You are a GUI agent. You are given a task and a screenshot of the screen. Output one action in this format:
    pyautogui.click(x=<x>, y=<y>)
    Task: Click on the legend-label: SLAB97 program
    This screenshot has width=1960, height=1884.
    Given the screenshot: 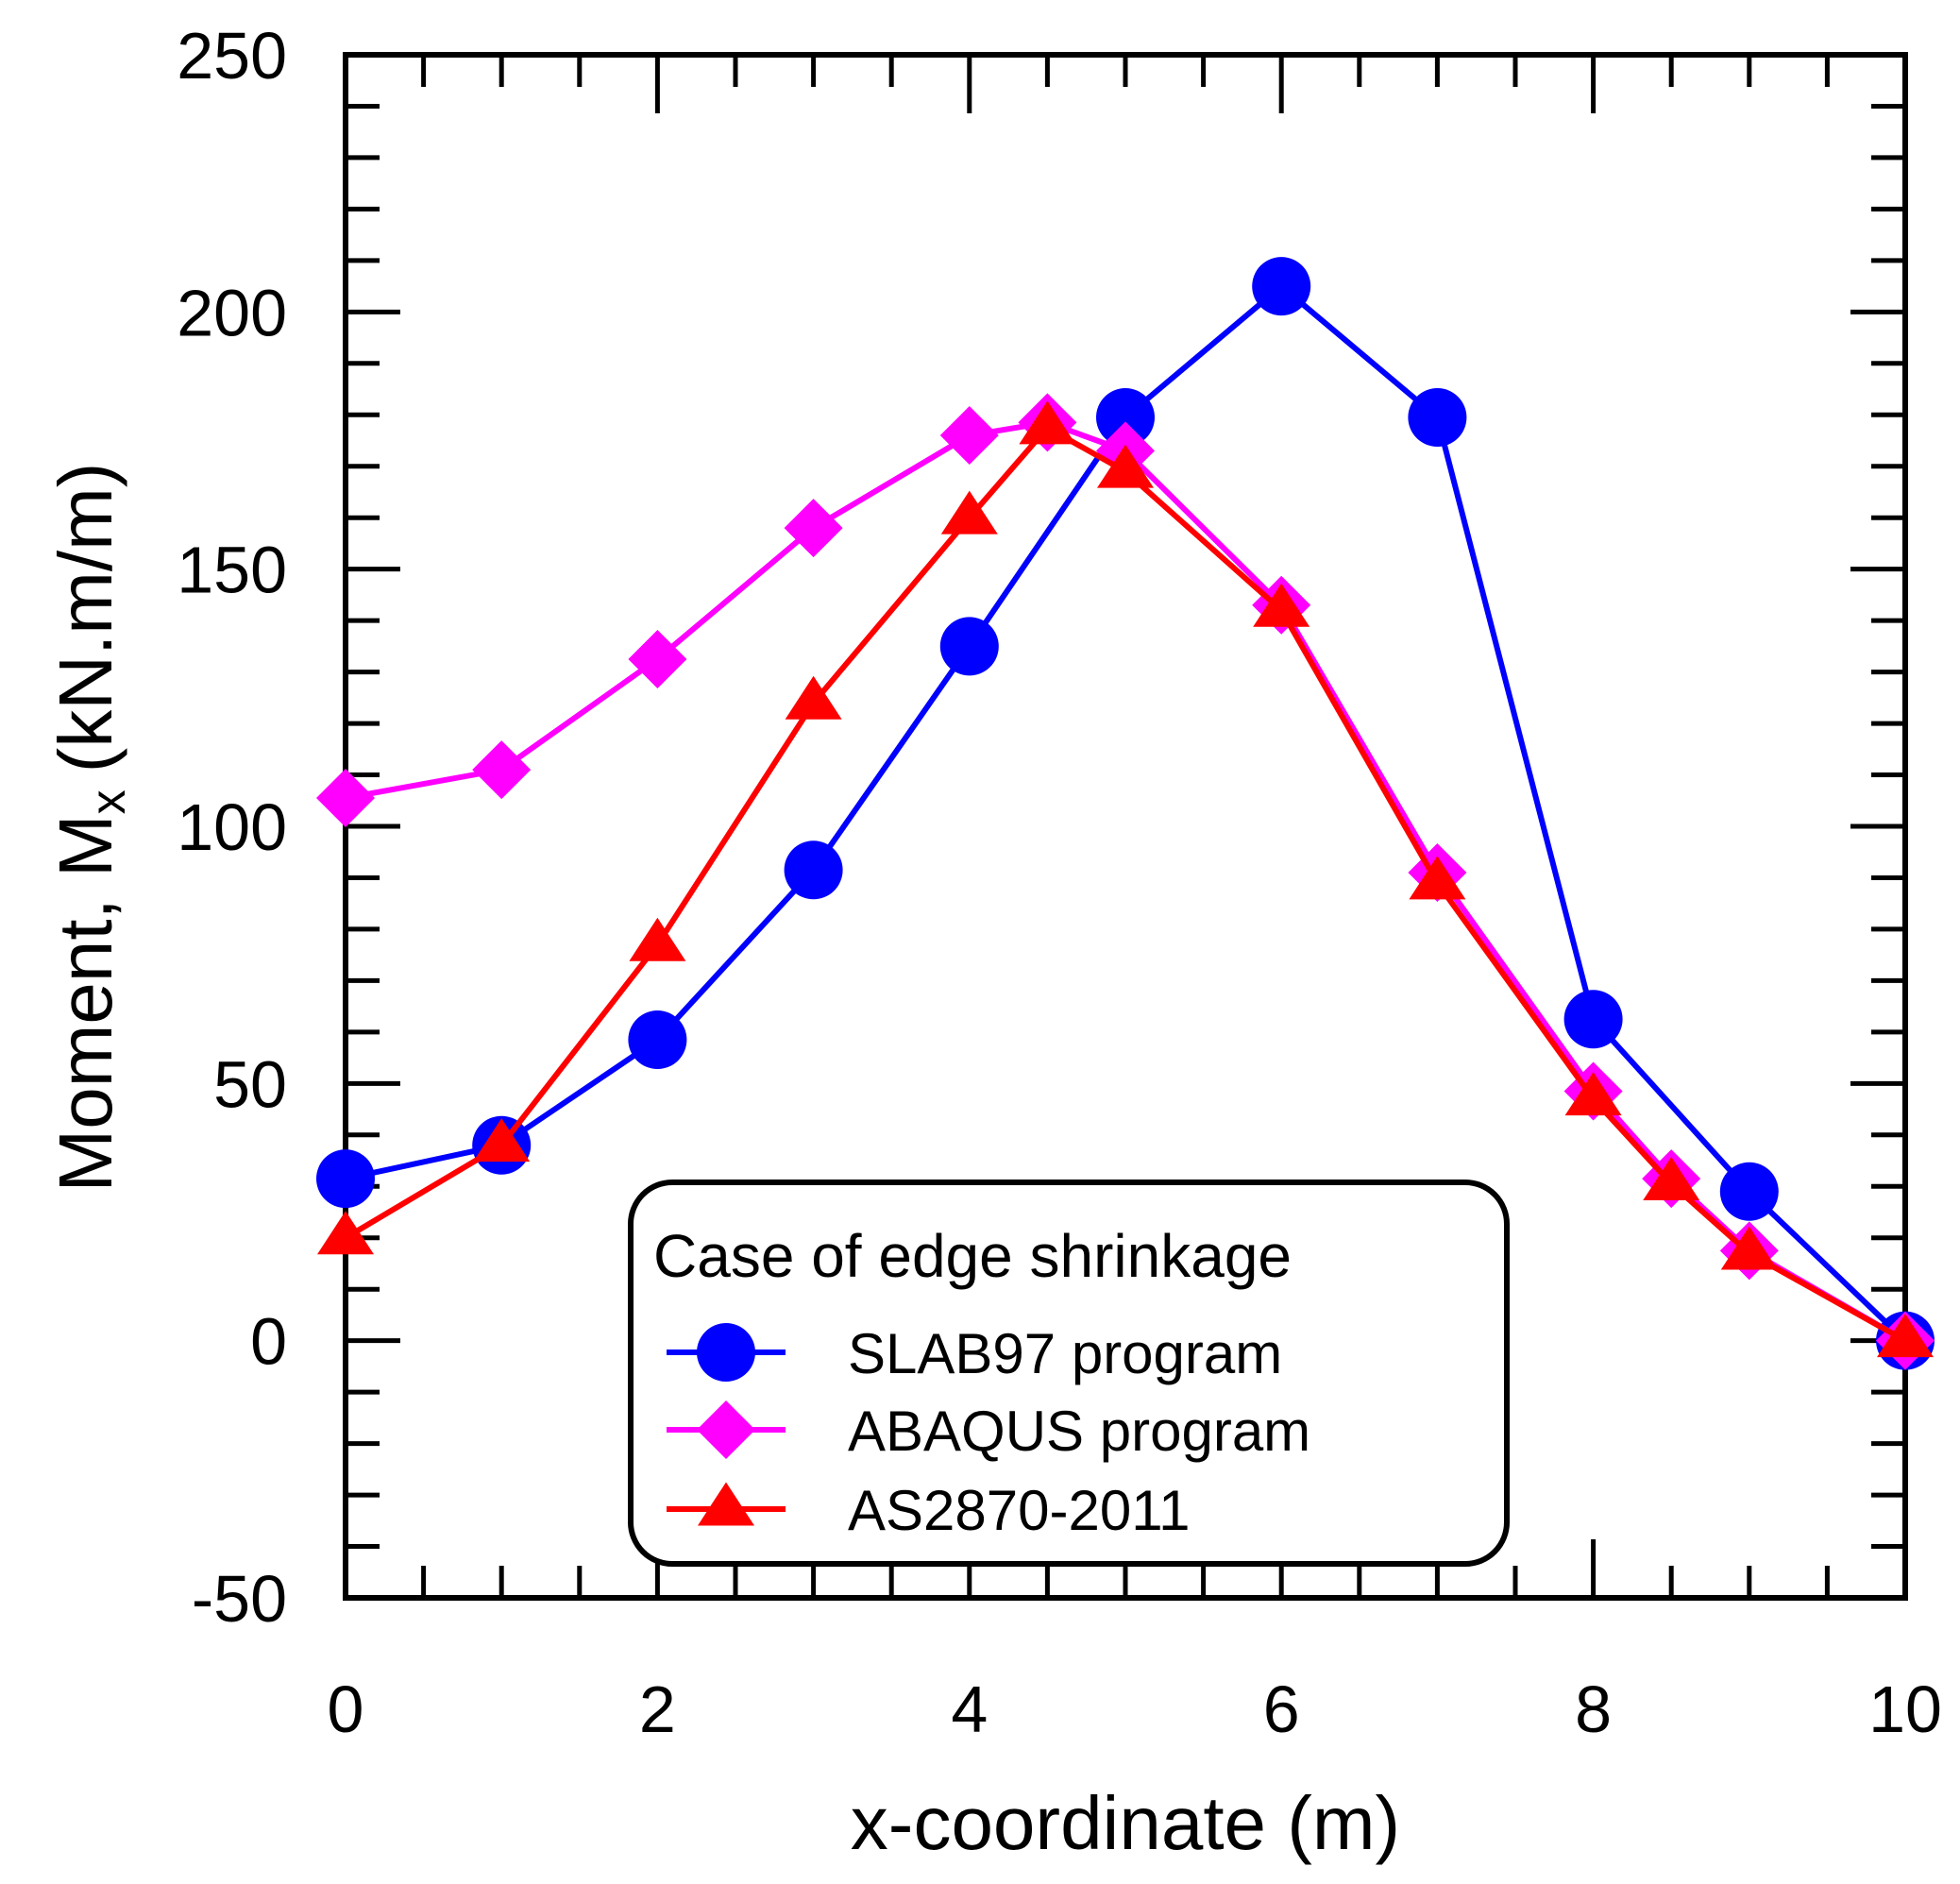 What is the action you would take?
    pyautogui.click(x=1065, y=1354)
    